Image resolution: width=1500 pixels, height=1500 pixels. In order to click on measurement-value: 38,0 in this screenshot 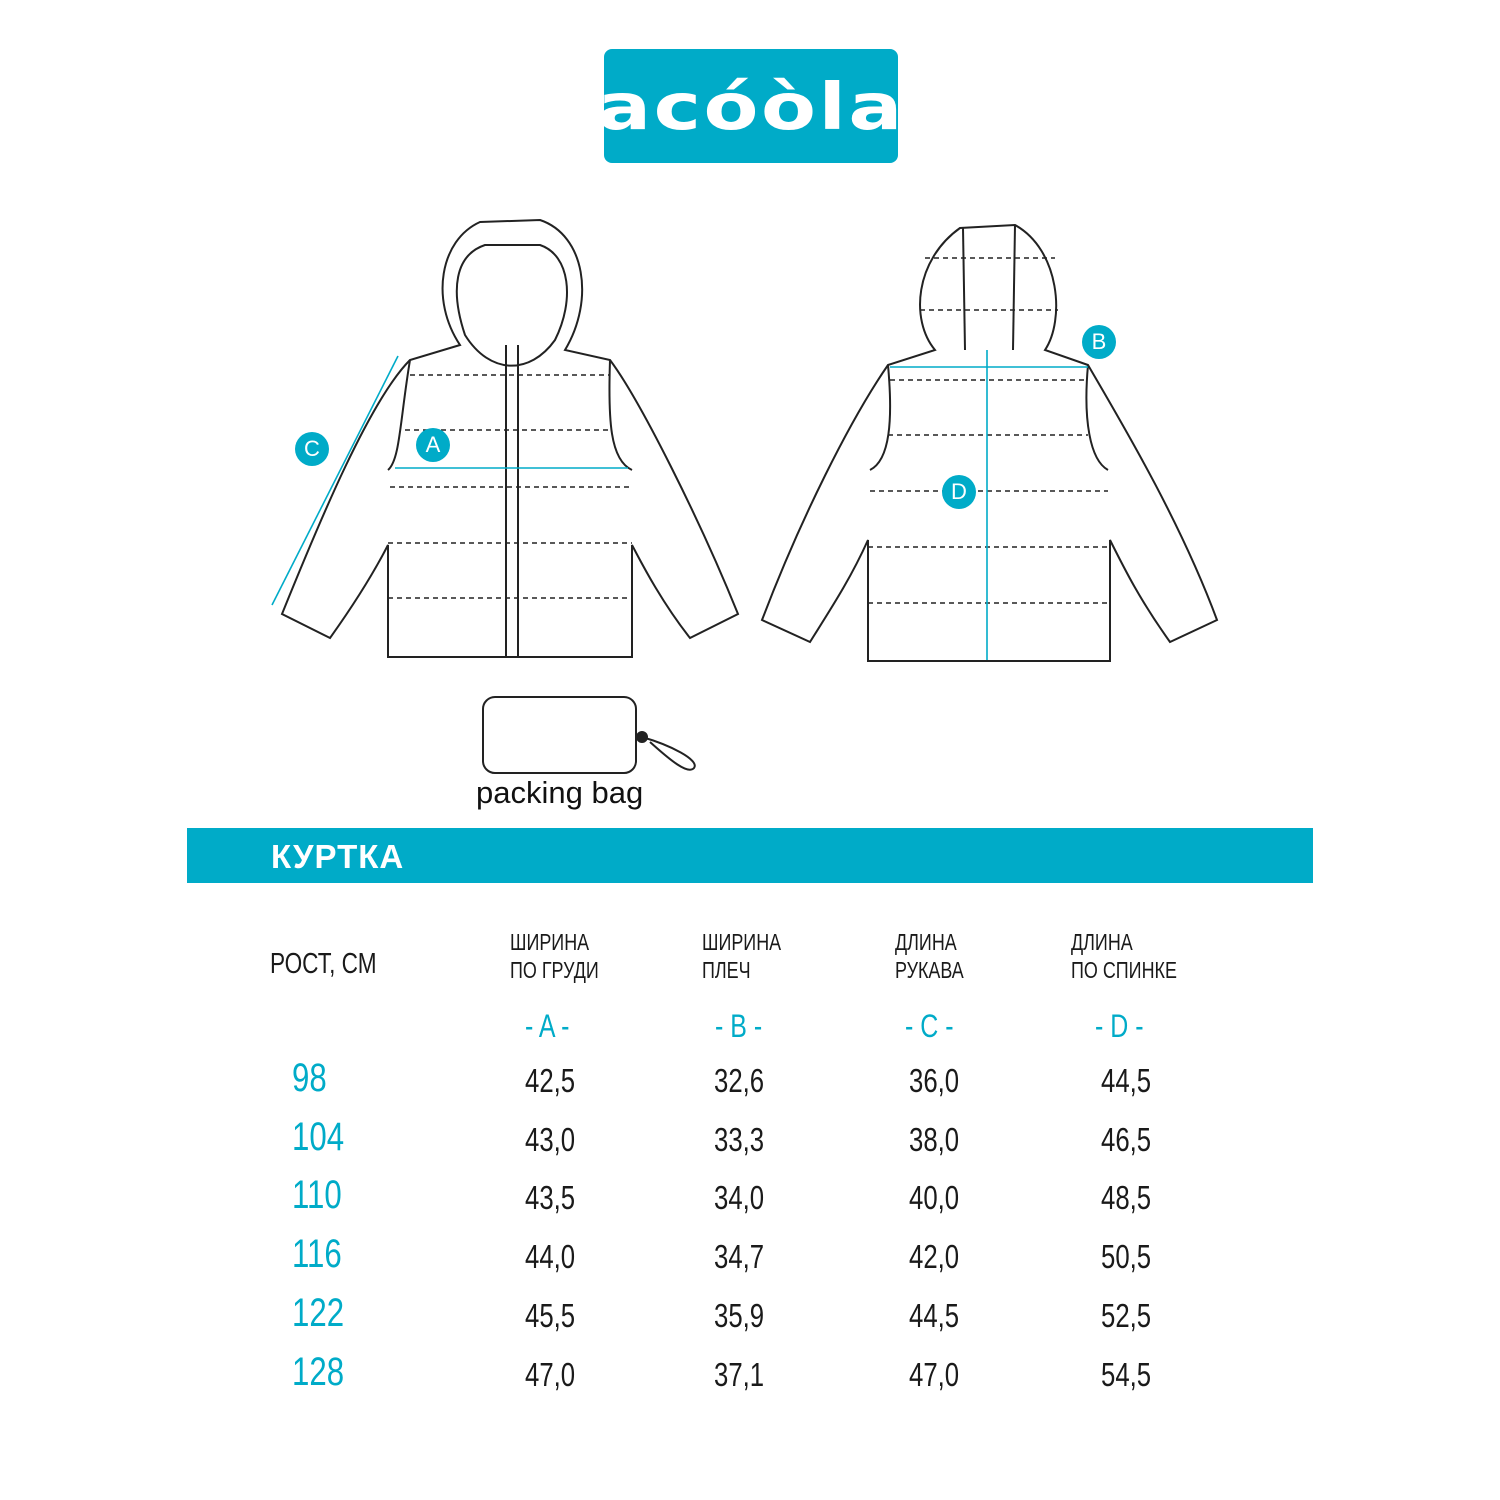, I will do `click(934, 1139)`.